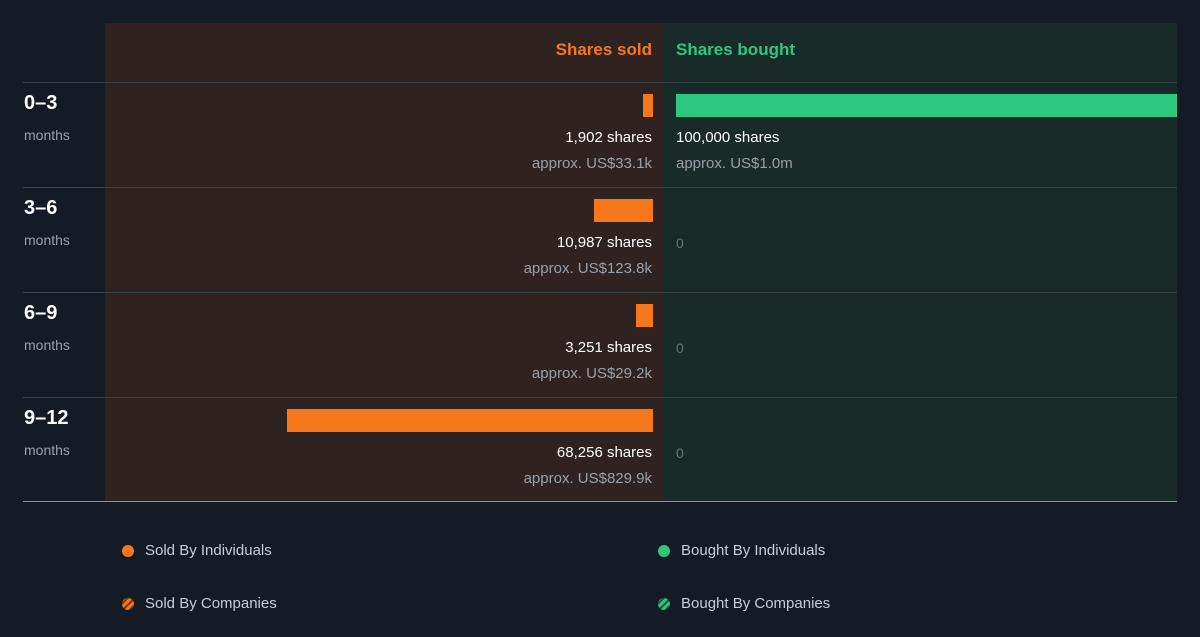 This screenshot has width=1200, height=637. I want to click on bought-value-label: approx. US$1.0m, so click(734, 163).